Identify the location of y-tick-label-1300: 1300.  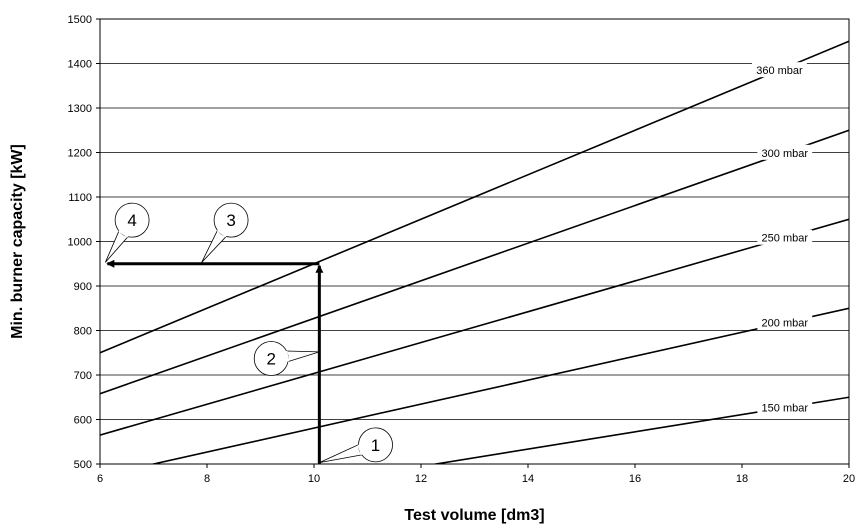
(80, 109).